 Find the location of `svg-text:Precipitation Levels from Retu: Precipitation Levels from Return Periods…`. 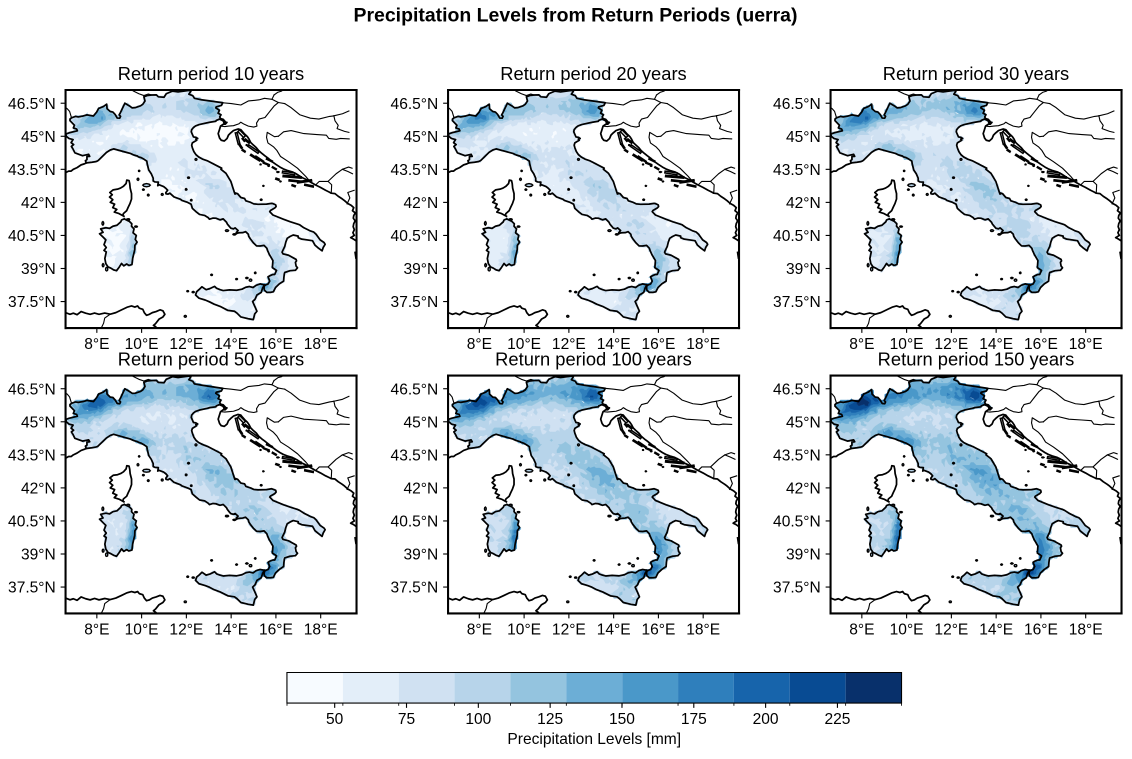

svg-text:Precipitation Levels from Retu: Precipitation Levels from Return Periods… is located at coordinates (576, 16).